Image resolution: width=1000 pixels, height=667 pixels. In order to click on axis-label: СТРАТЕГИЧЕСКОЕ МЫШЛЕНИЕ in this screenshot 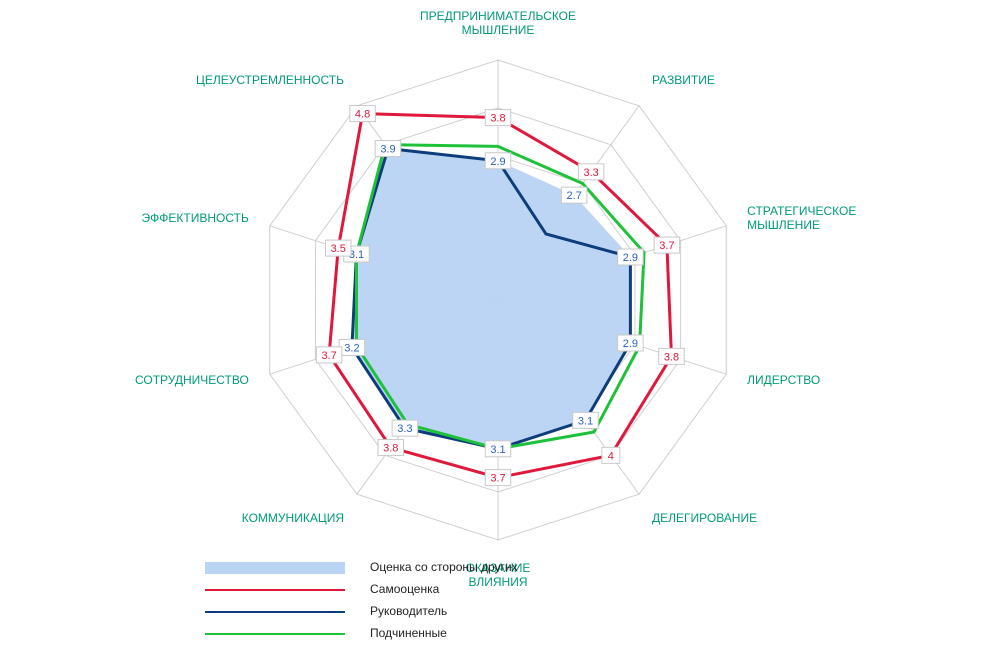, I will do `click(801, 218)`.